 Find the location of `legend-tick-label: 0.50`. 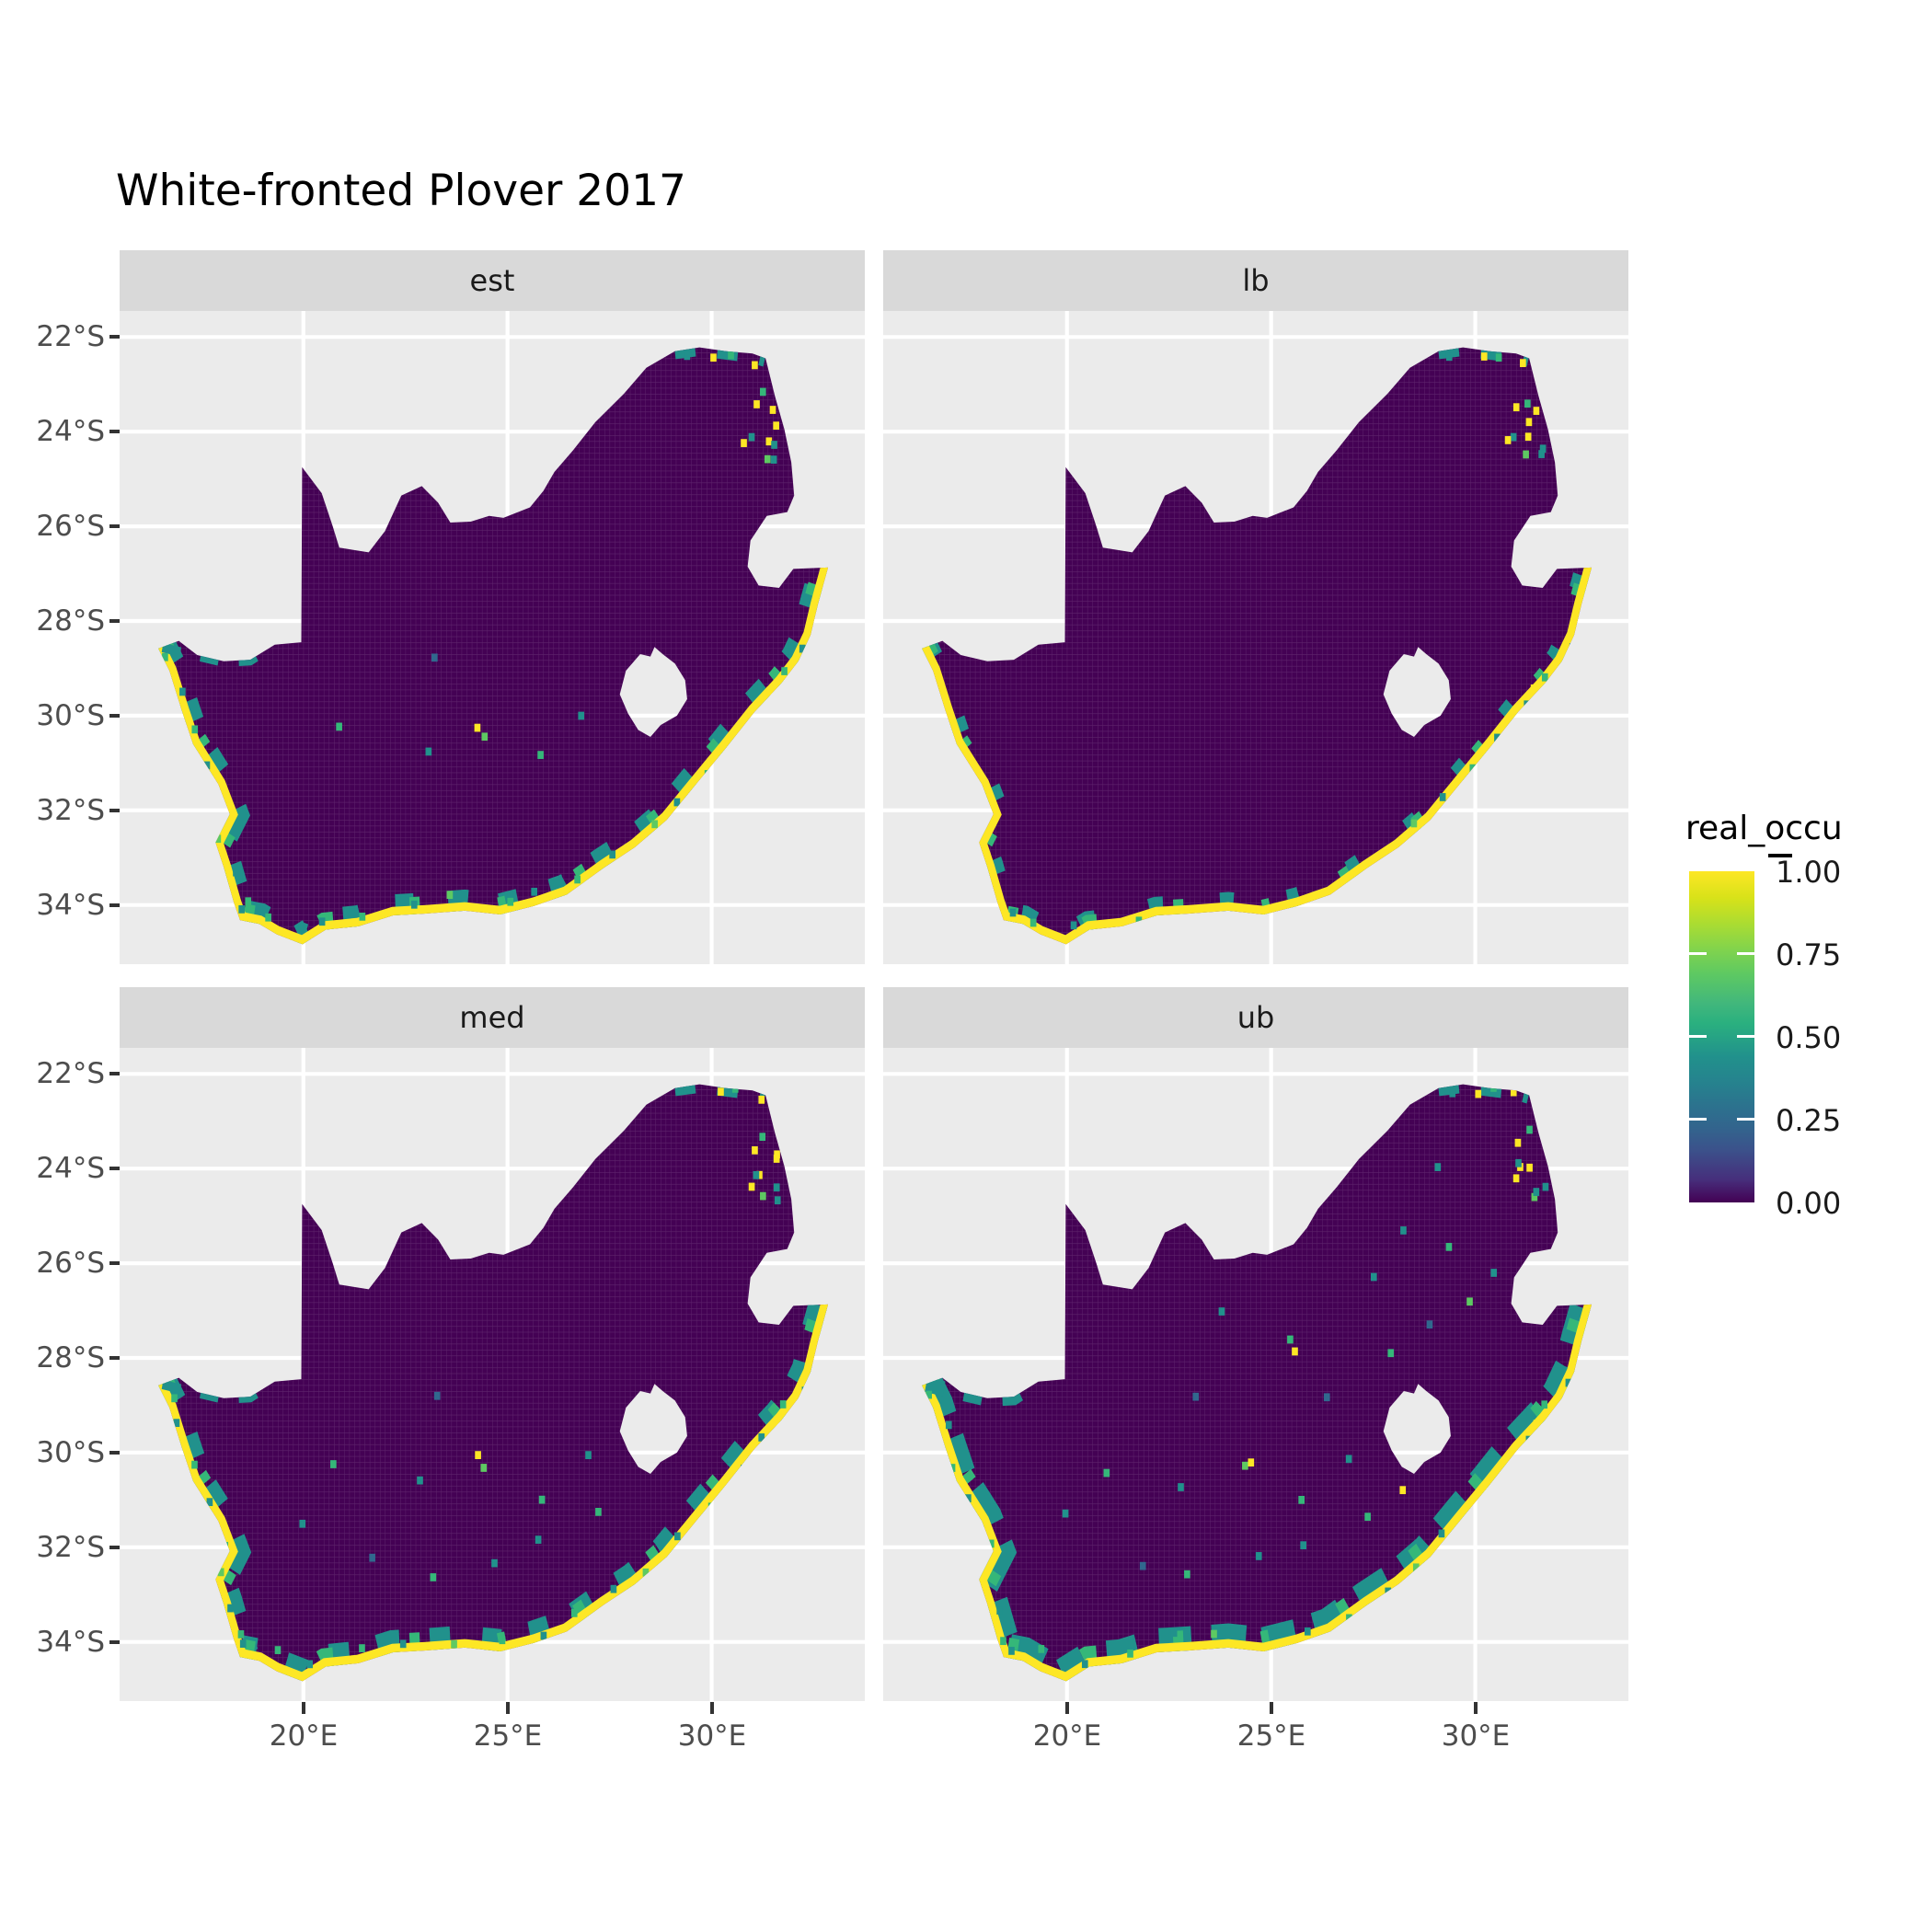

legend-tick-label: 0.50 is located at coordinates (1809, 1037).